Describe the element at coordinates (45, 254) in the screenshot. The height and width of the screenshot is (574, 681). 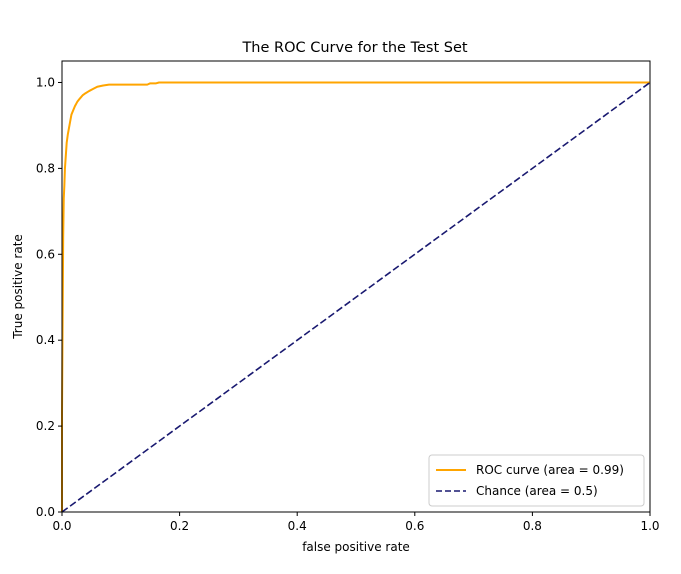
I see `y-tick-label: 0.6` at that location.